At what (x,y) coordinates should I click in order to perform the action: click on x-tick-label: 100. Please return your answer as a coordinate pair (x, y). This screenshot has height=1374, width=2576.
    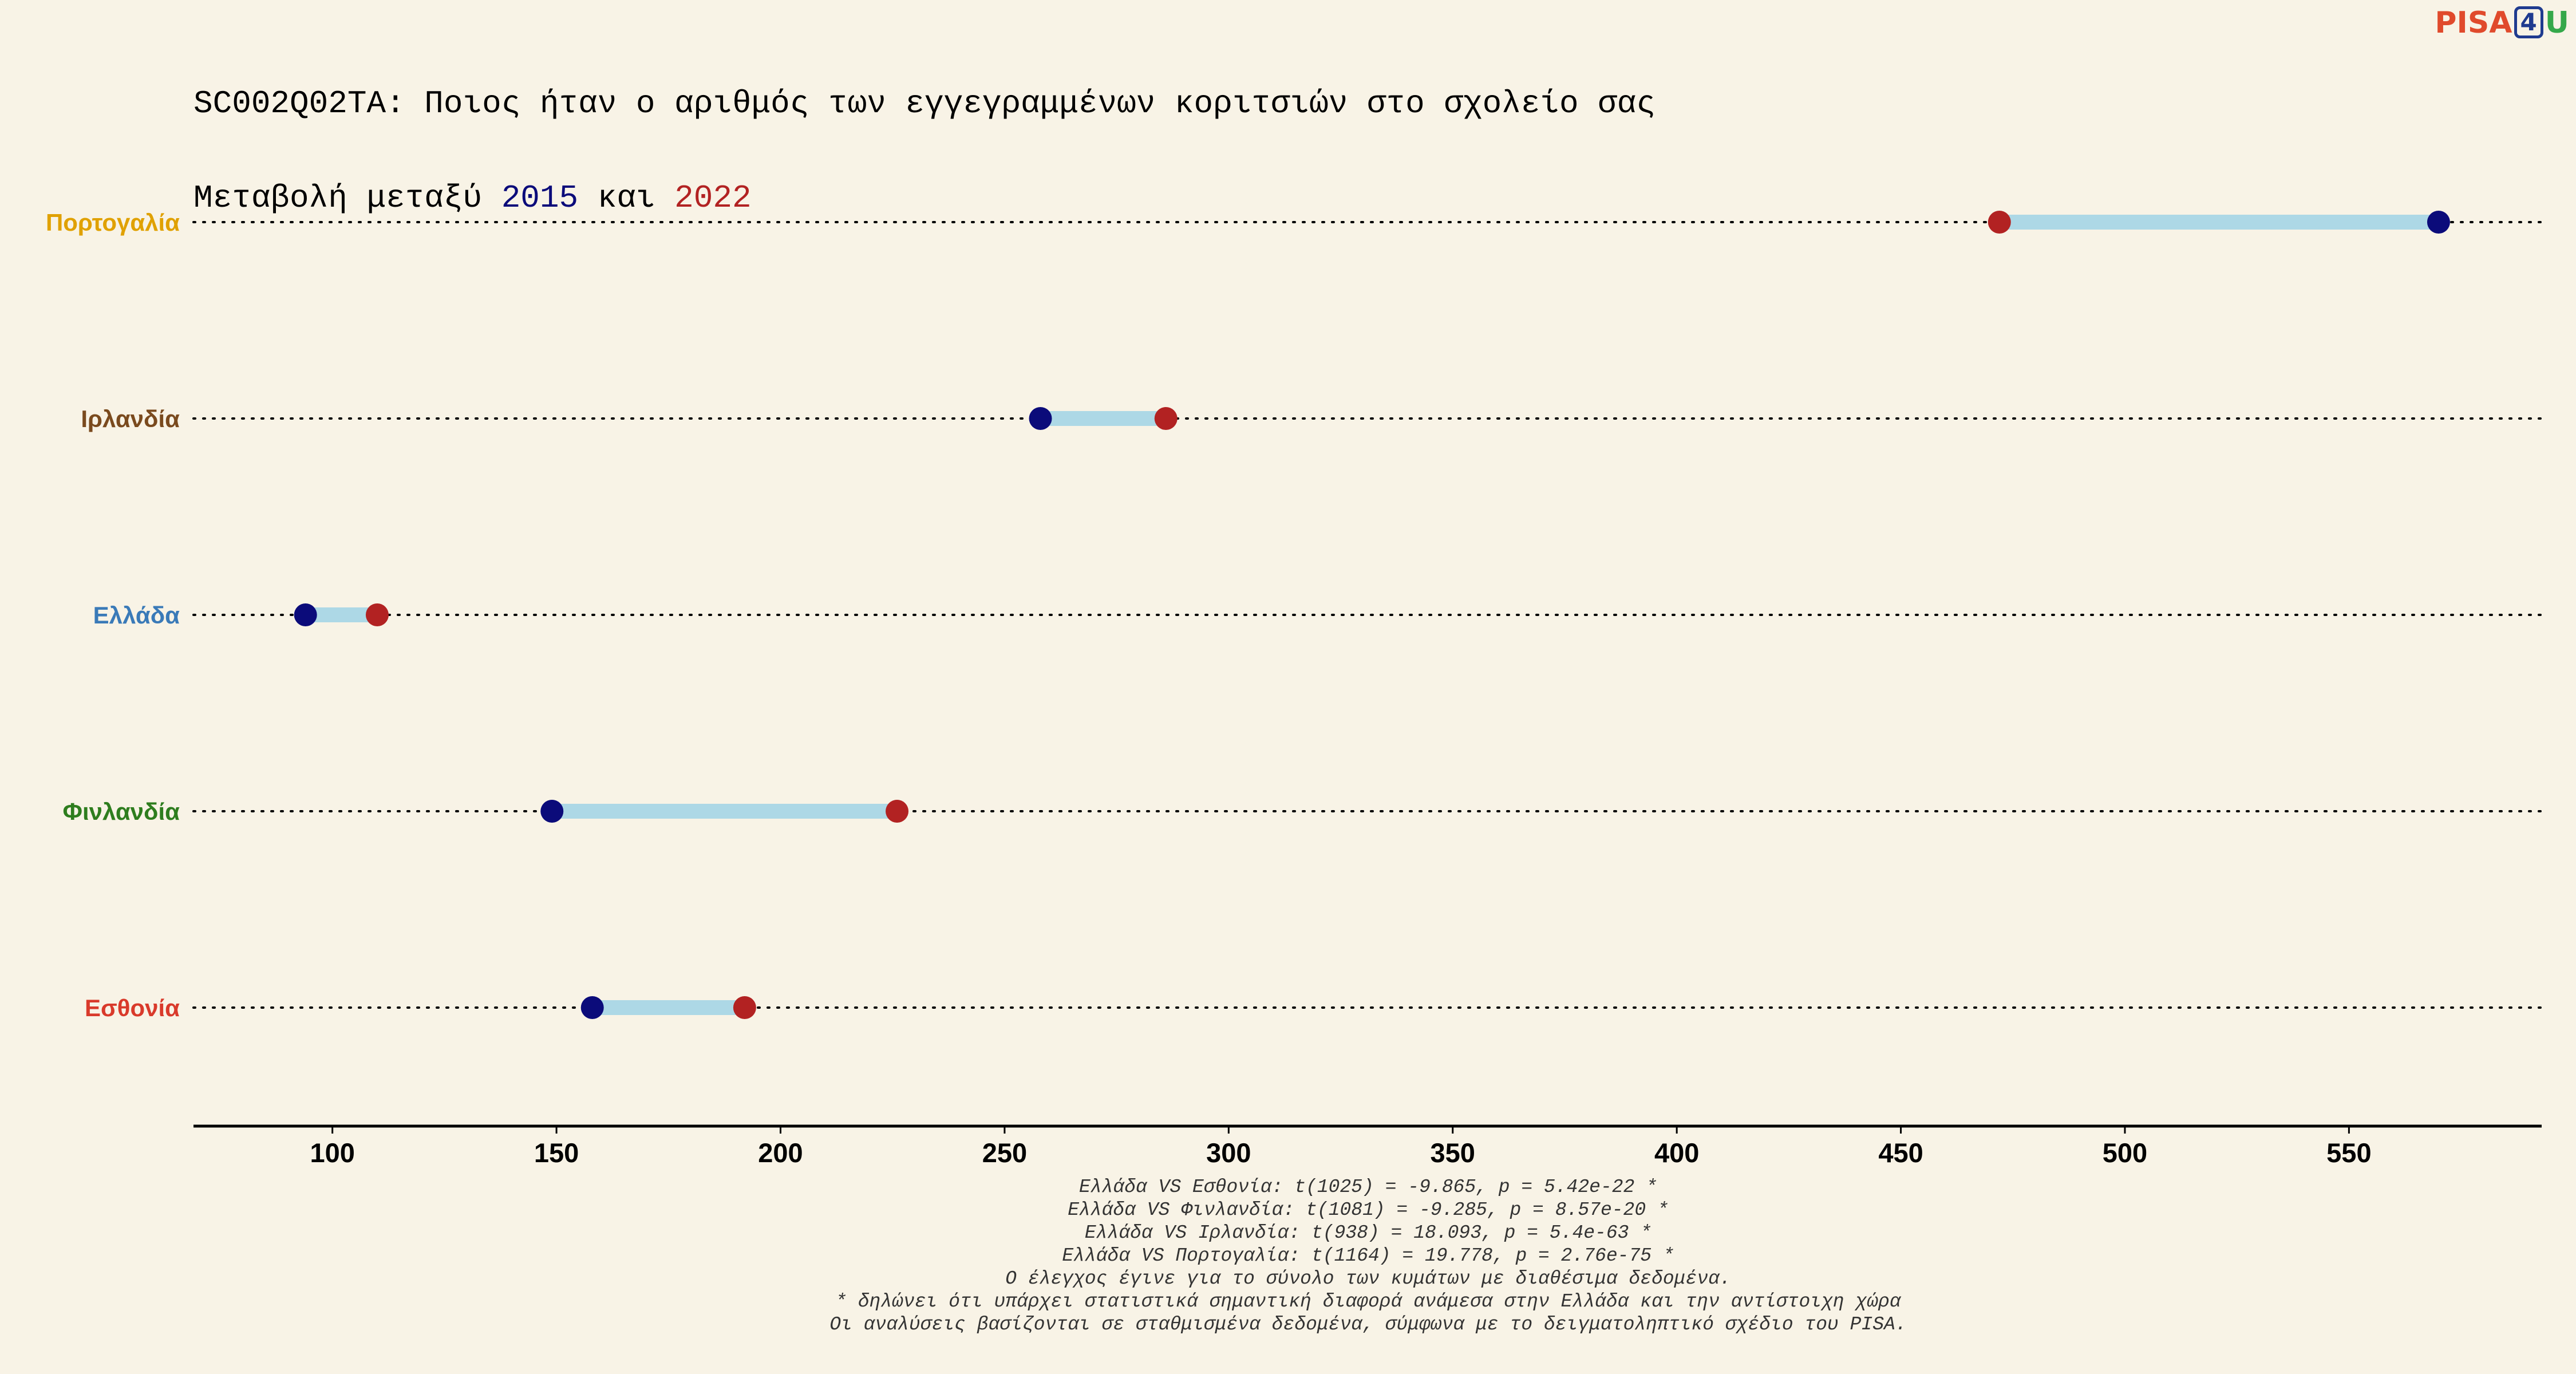
    Looking at the image, I should click on (332, 1153).